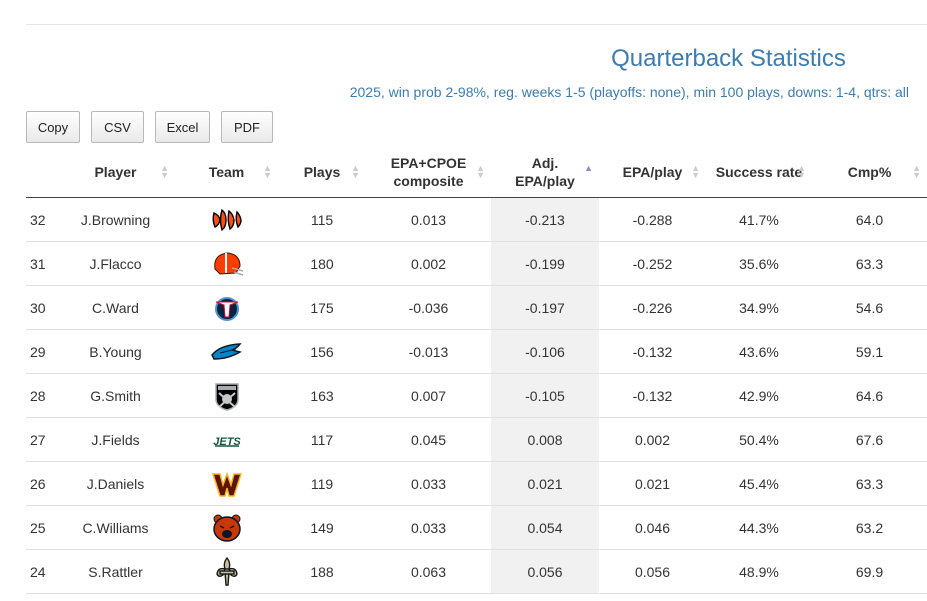  What do you see at coordinates (869, 219) in the screenshot?
I see `cmp-cell: 64.0` at bounding box center [869, 219].